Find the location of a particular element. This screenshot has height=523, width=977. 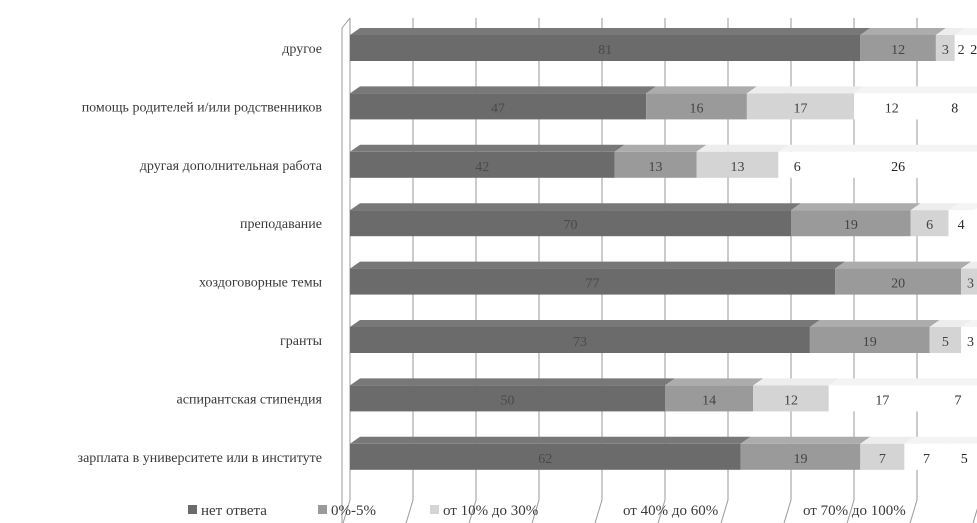

legend-label: 0%-5% is located at coordinates (353, 511).